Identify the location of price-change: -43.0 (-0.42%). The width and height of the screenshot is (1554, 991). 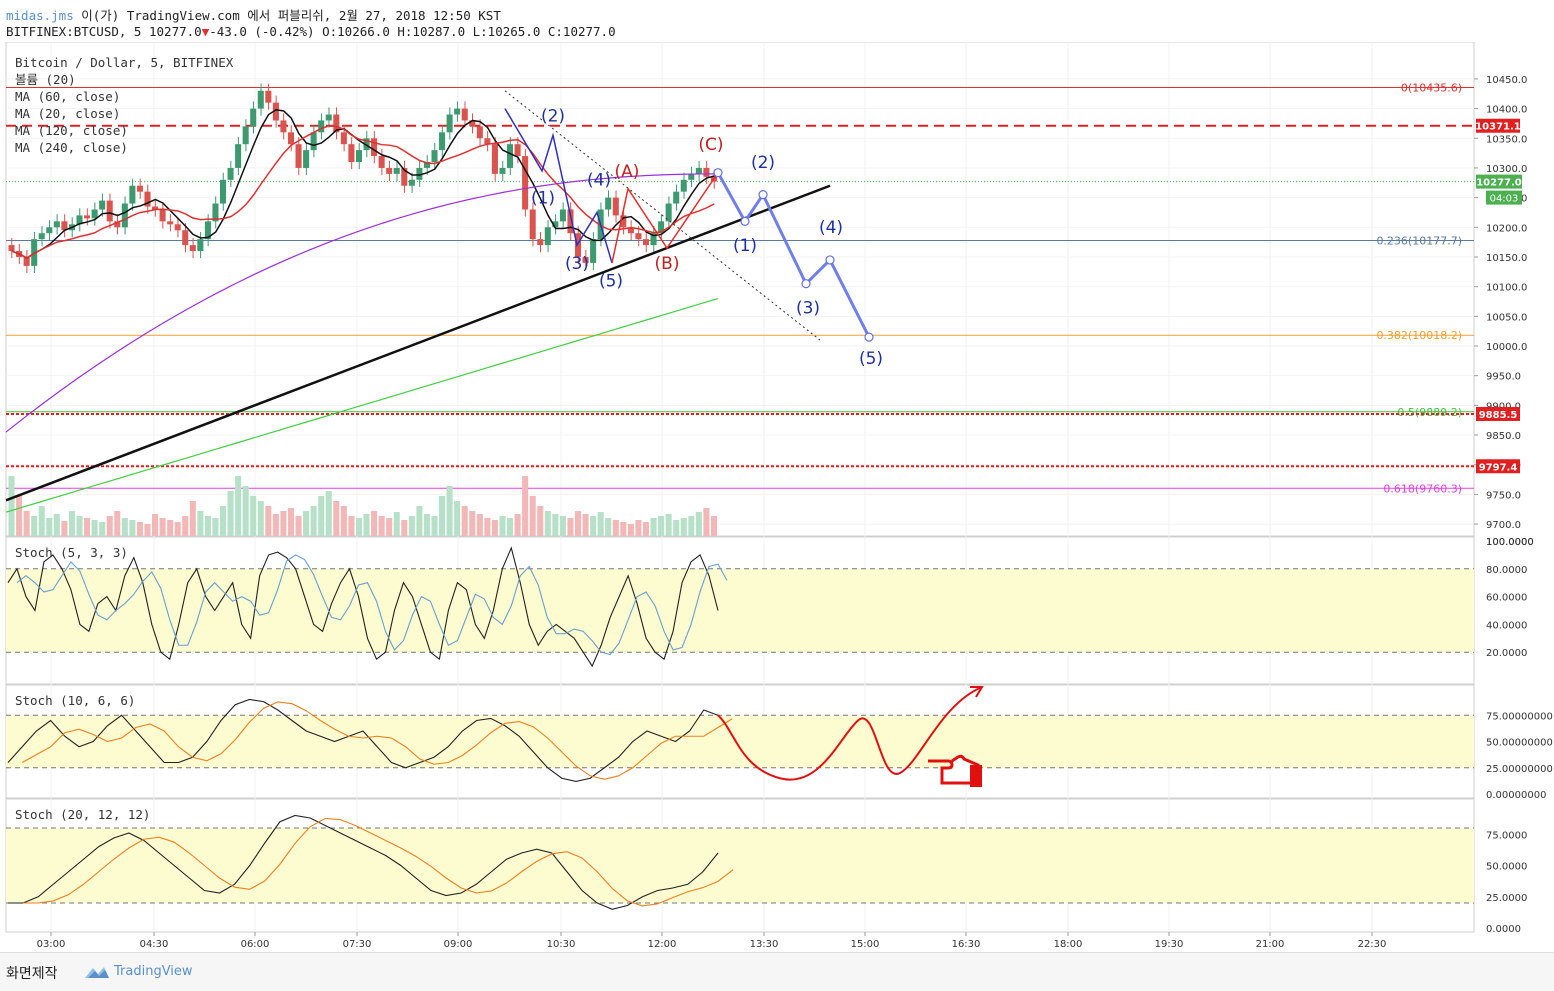
(262, 31).